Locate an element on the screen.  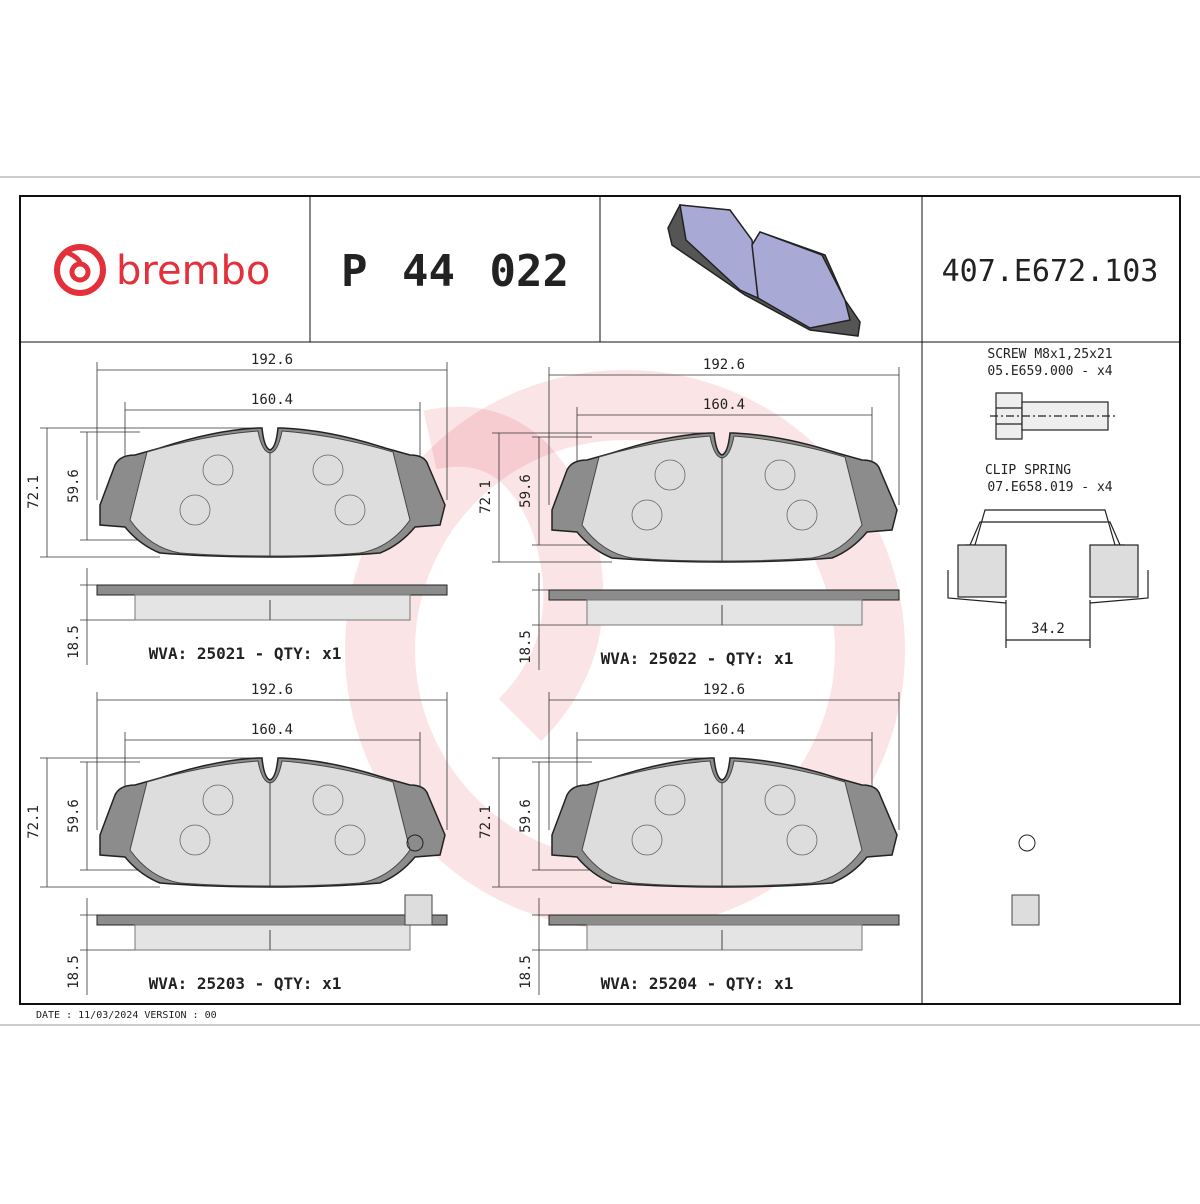
clip-code: 07.E658.019 - x4 is located at coordinates (1049, 487).